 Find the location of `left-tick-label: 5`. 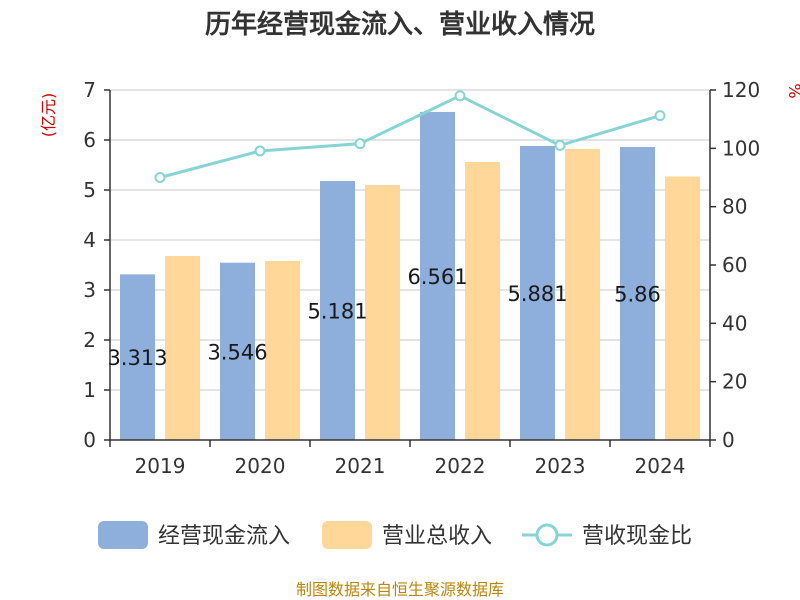

left-tick-label: 5 is located at coordinates (89, 190).